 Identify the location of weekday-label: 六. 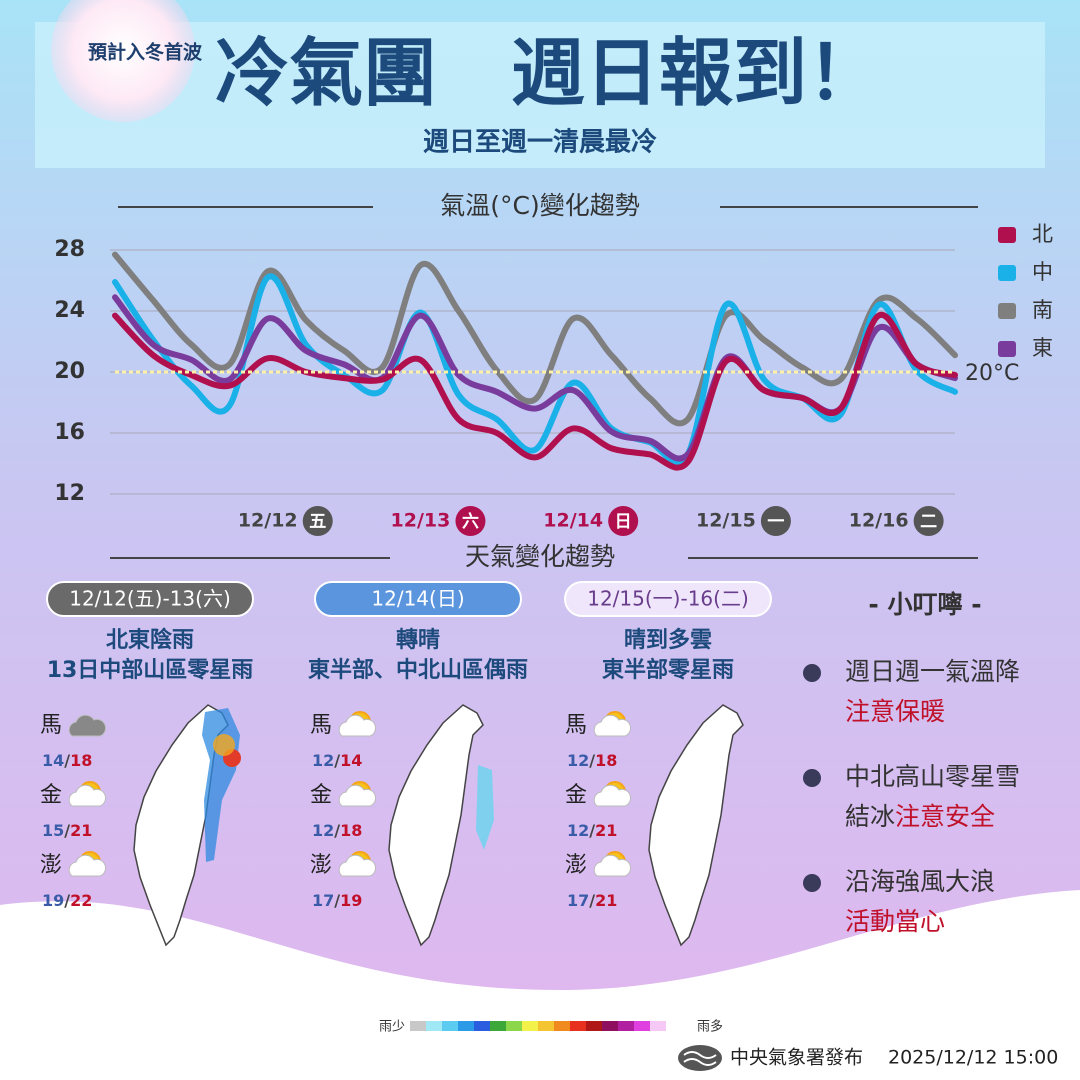
(470, 521).